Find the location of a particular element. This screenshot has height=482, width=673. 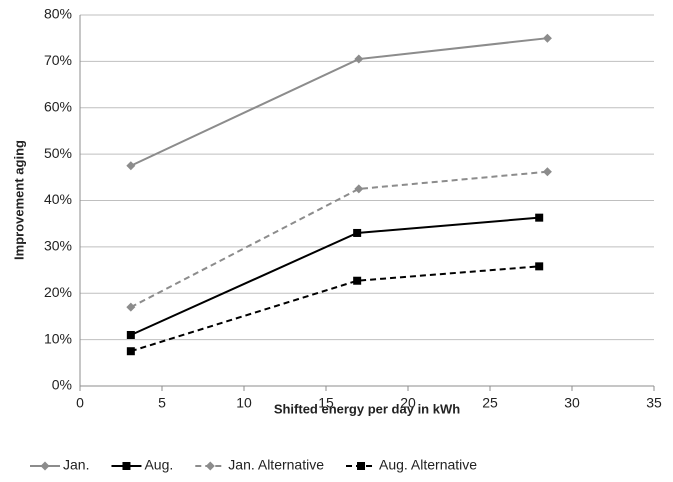

y-tick-label: 0% is located at coordinates (62, 385).